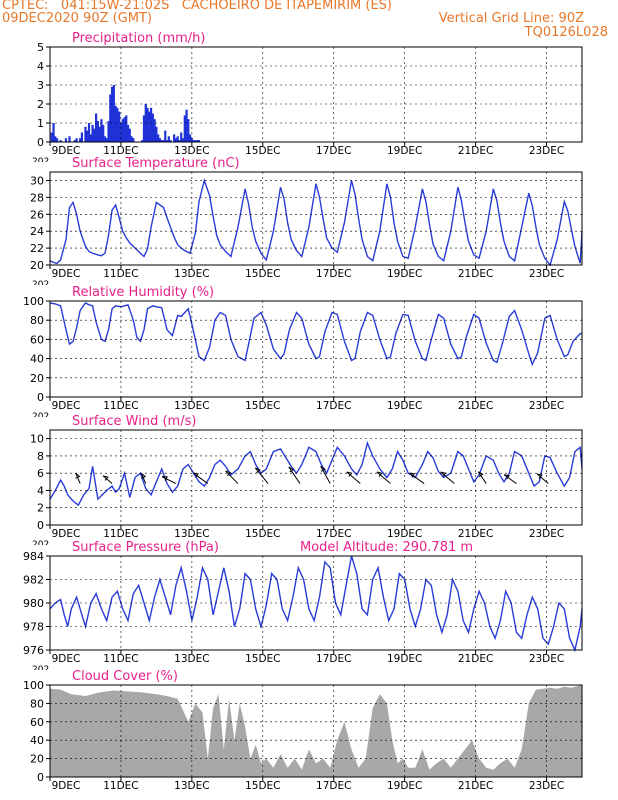 This screenshot has height=800, width=618. I want to click on panel-title: Surface Temperature (nC), so click(156, 163).